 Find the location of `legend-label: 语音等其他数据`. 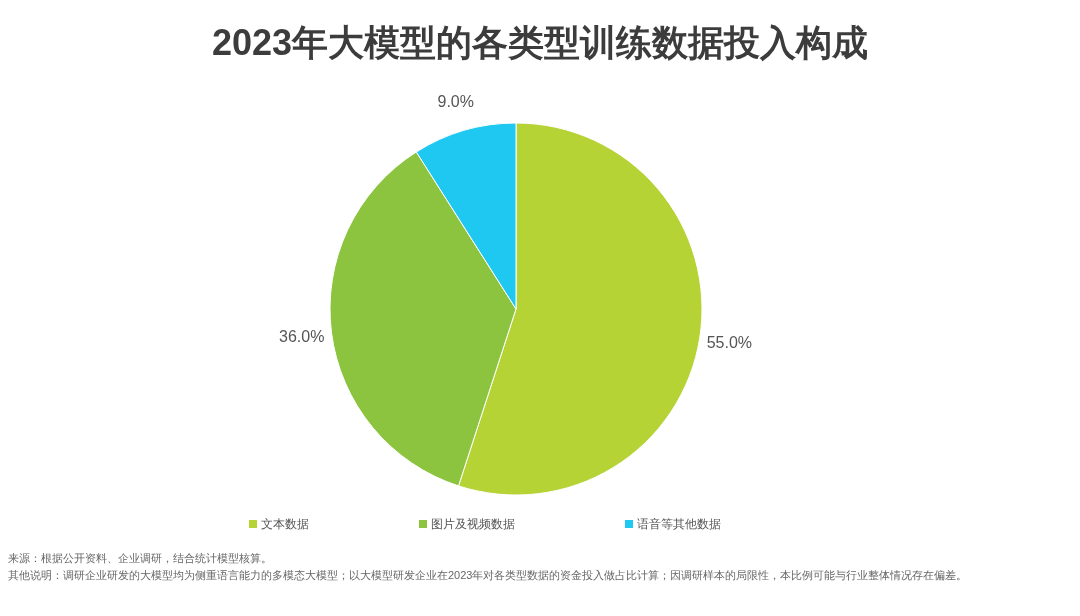

legend-label: 语音等其他数据 is located at coordinates (679, 524).